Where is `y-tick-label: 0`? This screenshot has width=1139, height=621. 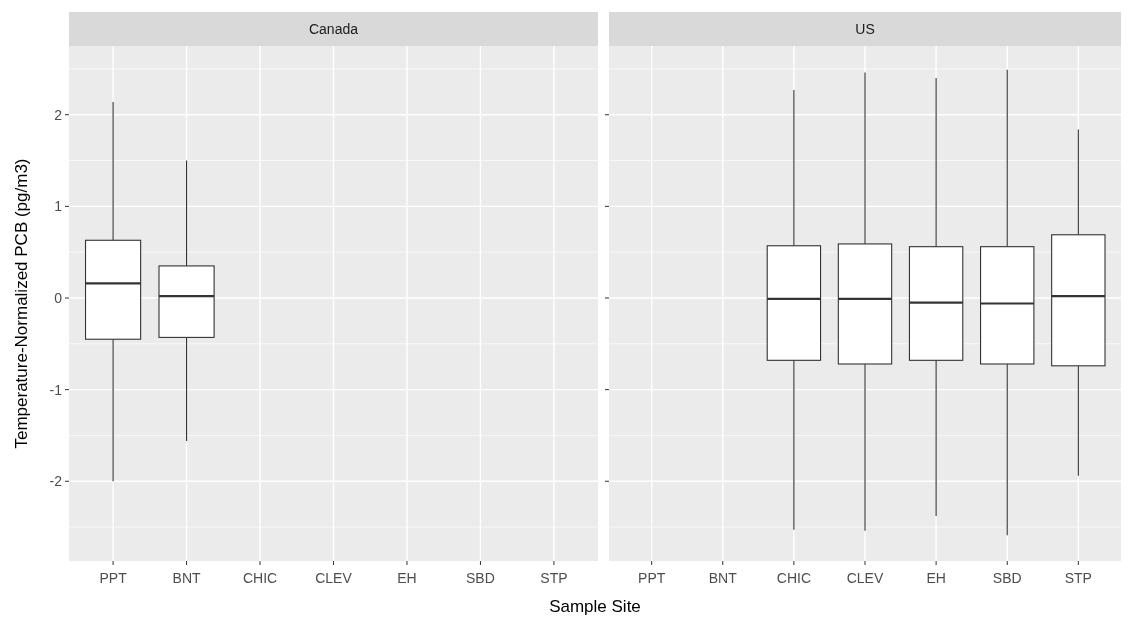 y-tick-label: 0 is located at coordinates (58, 298).